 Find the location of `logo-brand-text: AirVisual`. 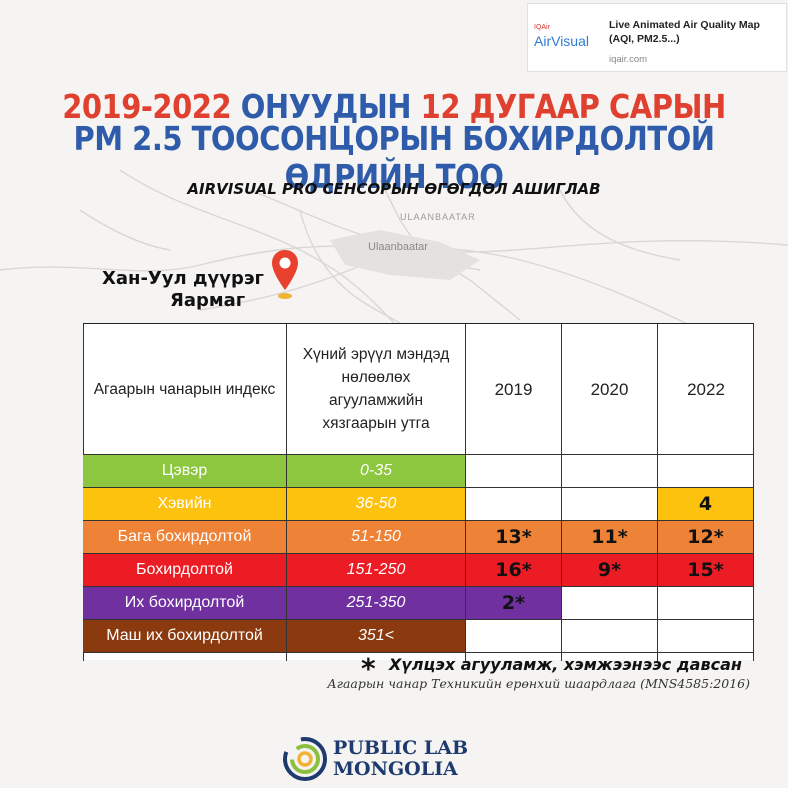

logo-brand-text: AirVisual is located at coordinates (561, 41).